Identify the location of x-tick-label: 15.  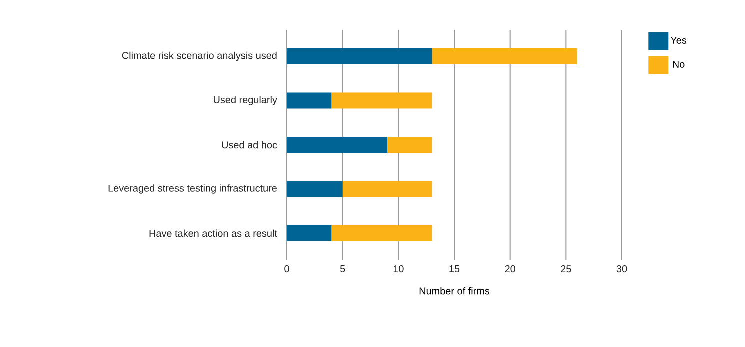
(455, 269).